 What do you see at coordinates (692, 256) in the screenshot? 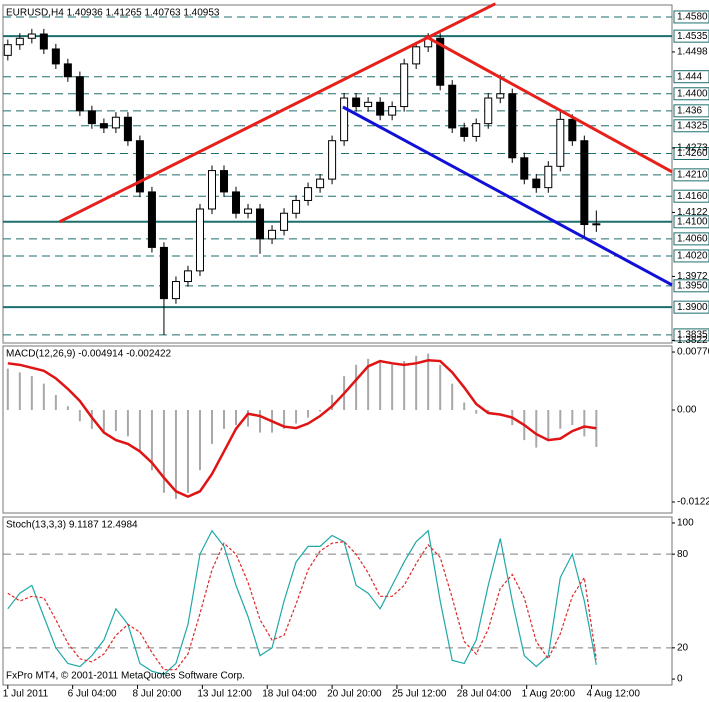
I see `level-label: 1.4020` at bounding box center [692, 256].